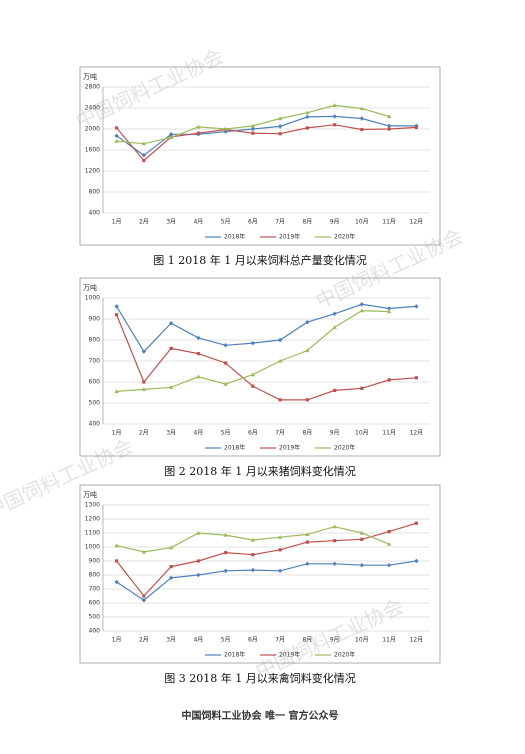 The width and height of the screenshot is (525, 754). Describe the element at coordinates (92, 129) in the screenshot. I see `y-tick-label: 2000` at that location.